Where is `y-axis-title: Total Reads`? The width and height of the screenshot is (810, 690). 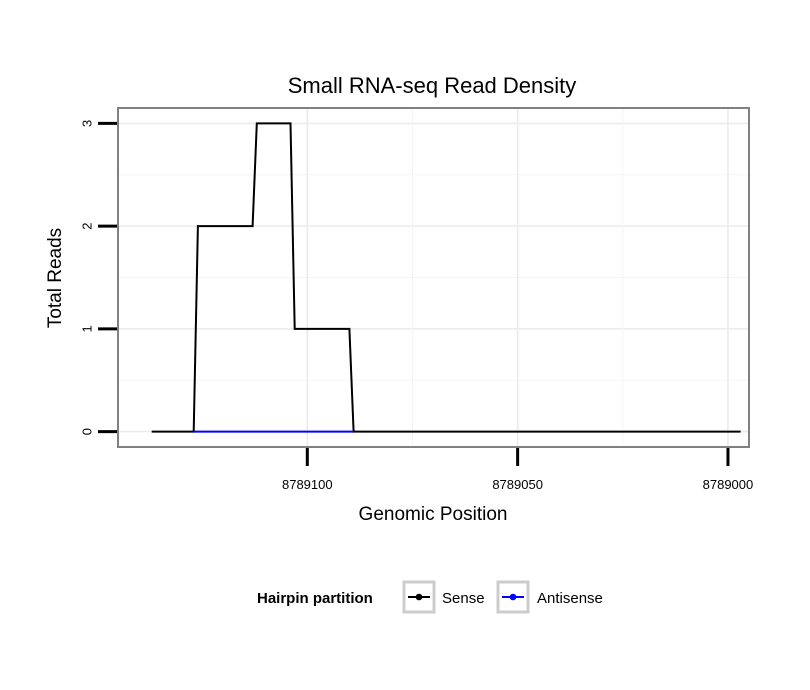
y-axis-title: Total Reads is located at coordinates (55, 278).